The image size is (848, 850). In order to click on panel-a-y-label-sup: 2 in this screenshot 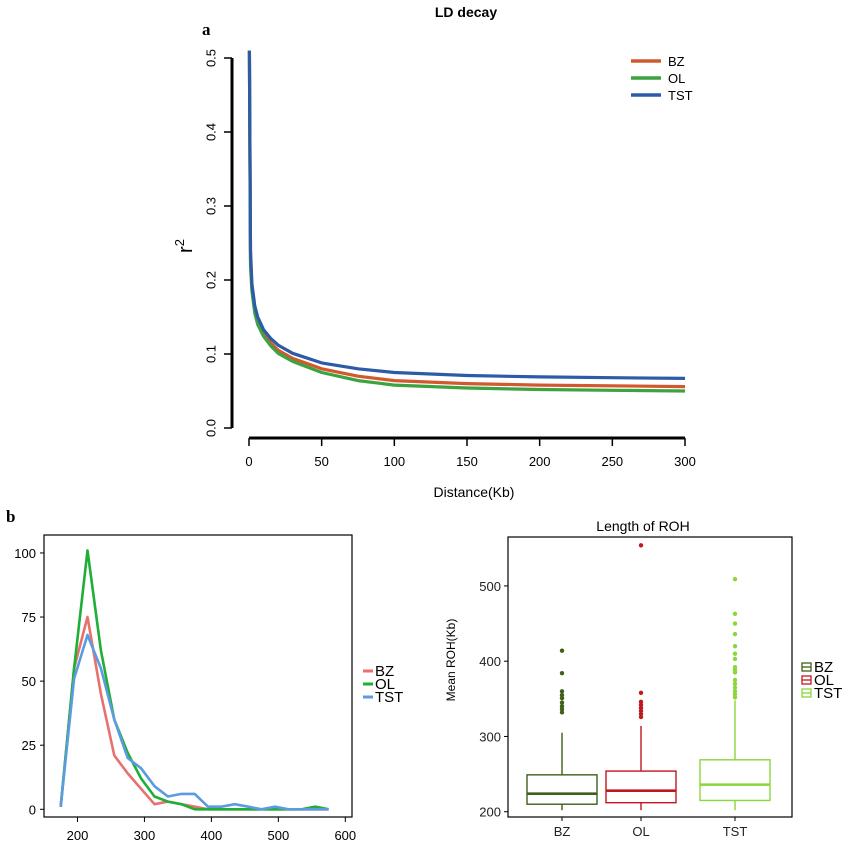, I will do `click(179, 242)`.